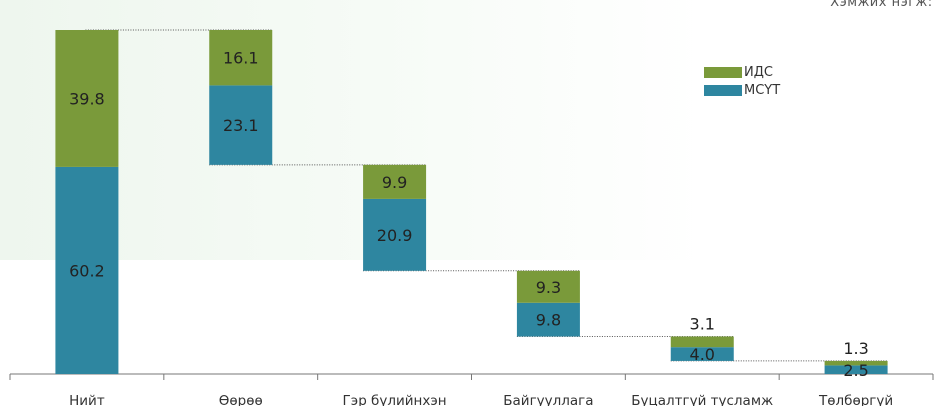  What do you see at coordinates (723, 90) in the screenshot?
I see `legend-swatch-msut` at bounding box center [723, 90].